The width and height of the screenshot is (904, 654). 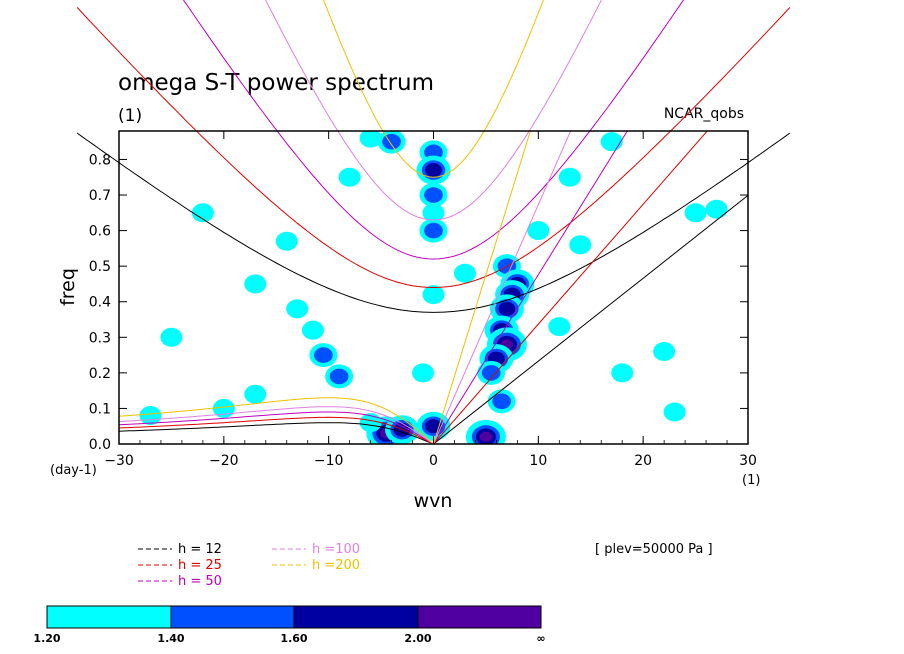 What do you see at coordinates (704, 114) in the screenshot?
I see `source-label: NCAR_qobs` at bounding box center [704, 114].